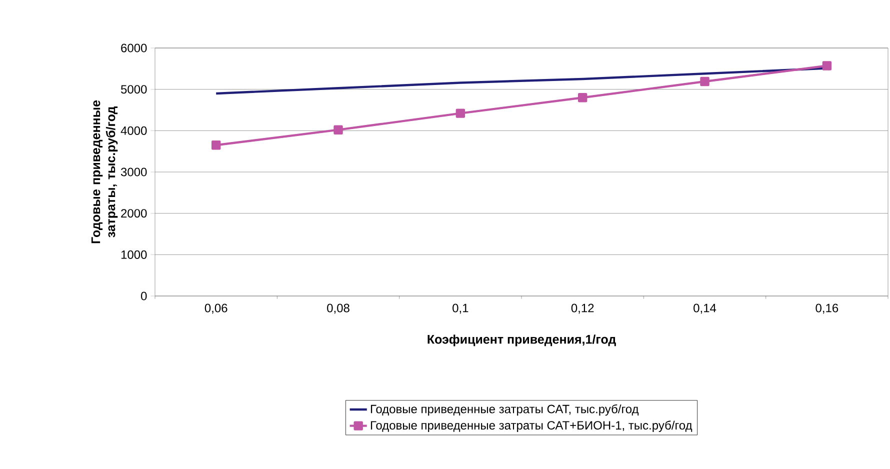  Describe the element at coordinates (133, 172) in the screenshot. I see `y-tick-label: 3000` at that location.